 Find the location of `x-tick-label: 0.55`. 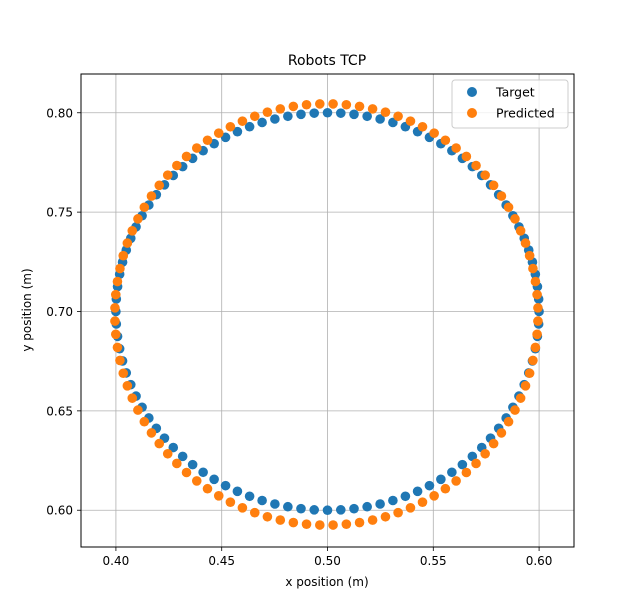

x-tick-label: 0.55 is located at coordinates (433, 561).